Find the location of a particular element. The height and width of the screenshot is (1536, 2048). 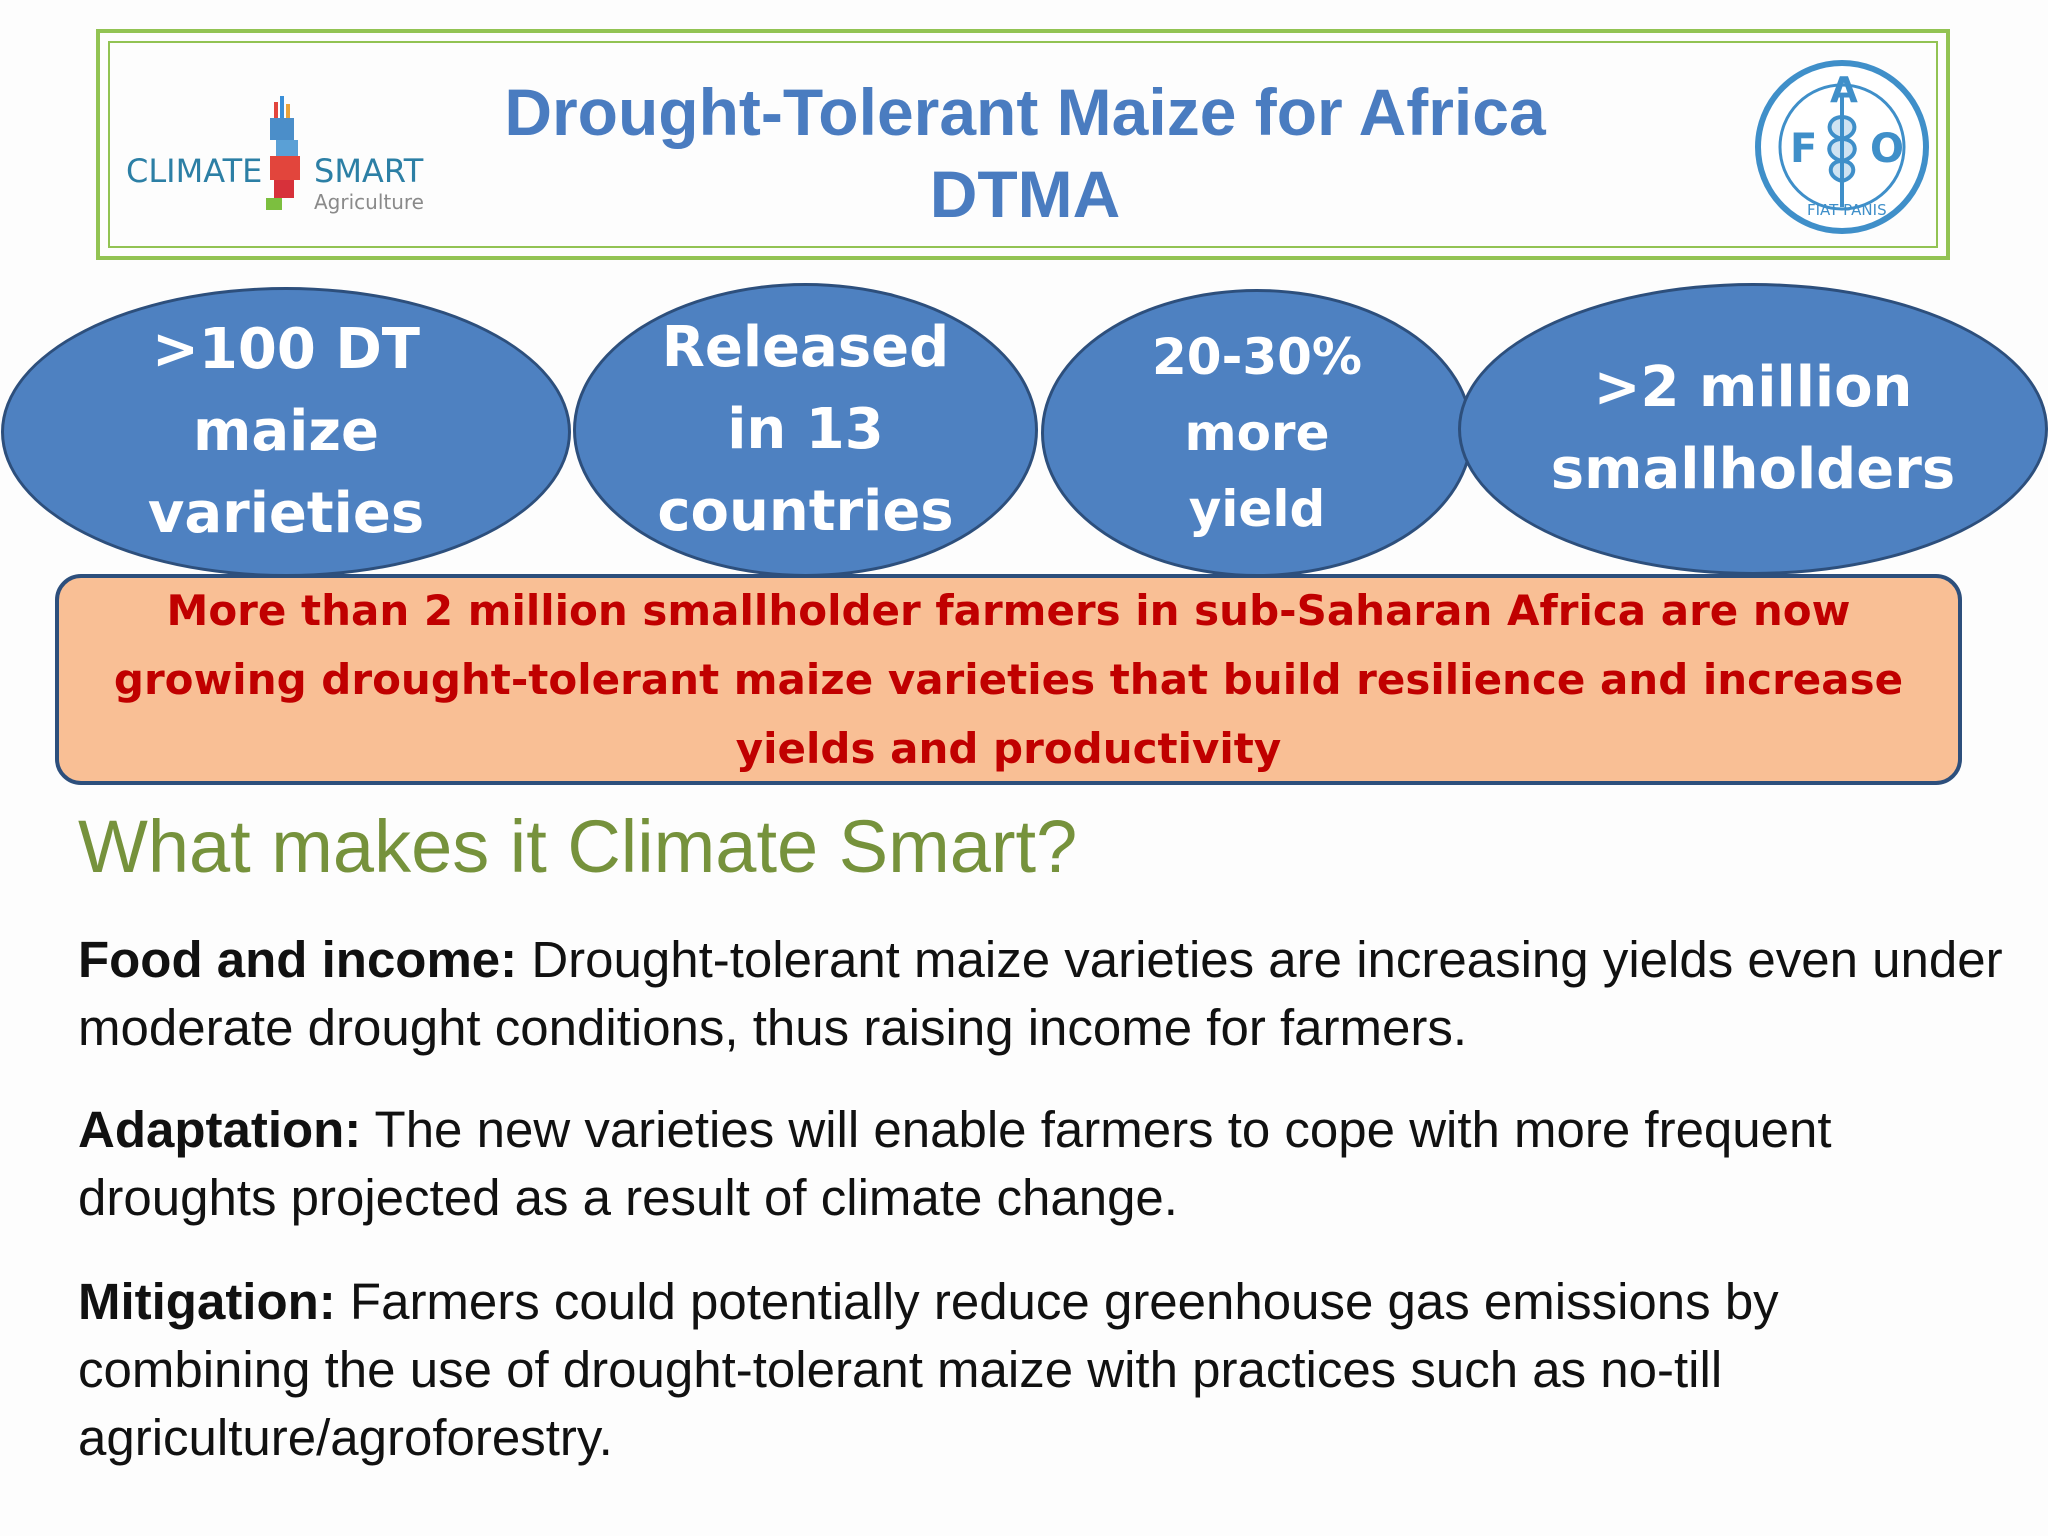

stat-oval-yield: 20-30% more yield is located at coordinates (1257, 433).